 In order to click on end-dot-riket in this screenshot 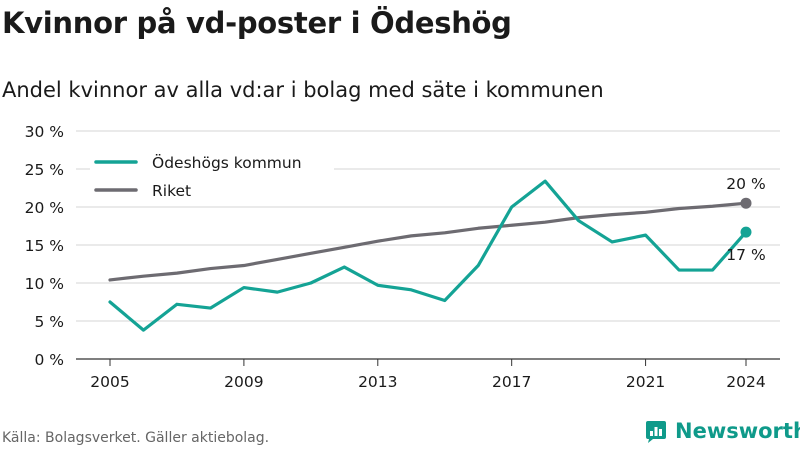, I will do `click(746, 203)`.